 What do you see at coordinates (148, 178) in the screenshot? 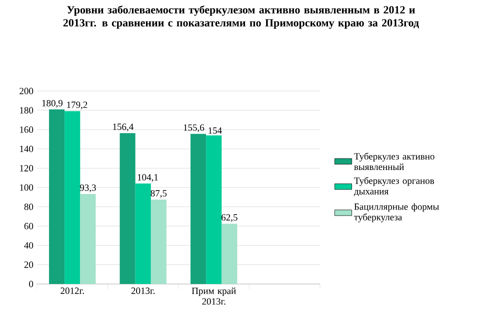
I see `data-label: 104,1` at bounding box center [148, 178].